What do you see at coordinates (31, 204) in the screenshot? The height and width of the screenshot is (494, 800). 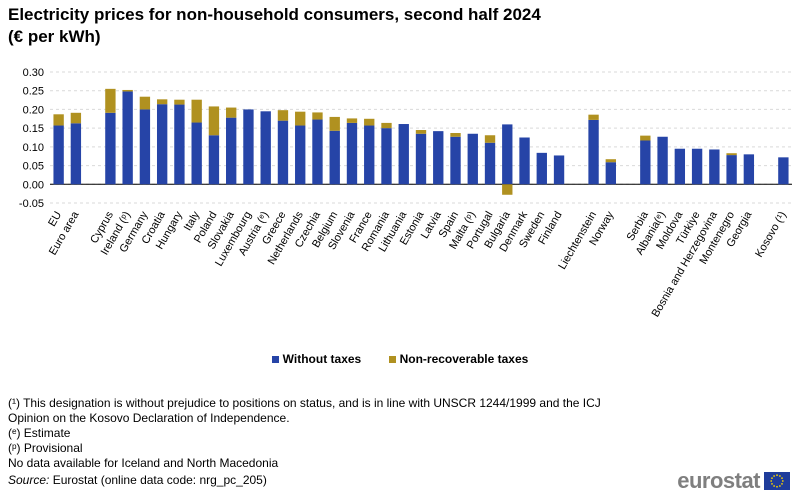 I see `y-tick-label: -0.05` at bounding box center [31, 204].